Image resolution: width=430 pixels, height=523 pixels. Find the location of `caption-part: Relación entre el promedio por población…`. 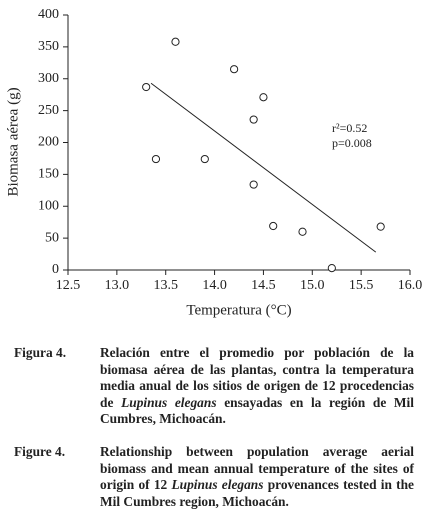

caption-part: Relación entre el promedio por población… is located at coordinates (257, 377).